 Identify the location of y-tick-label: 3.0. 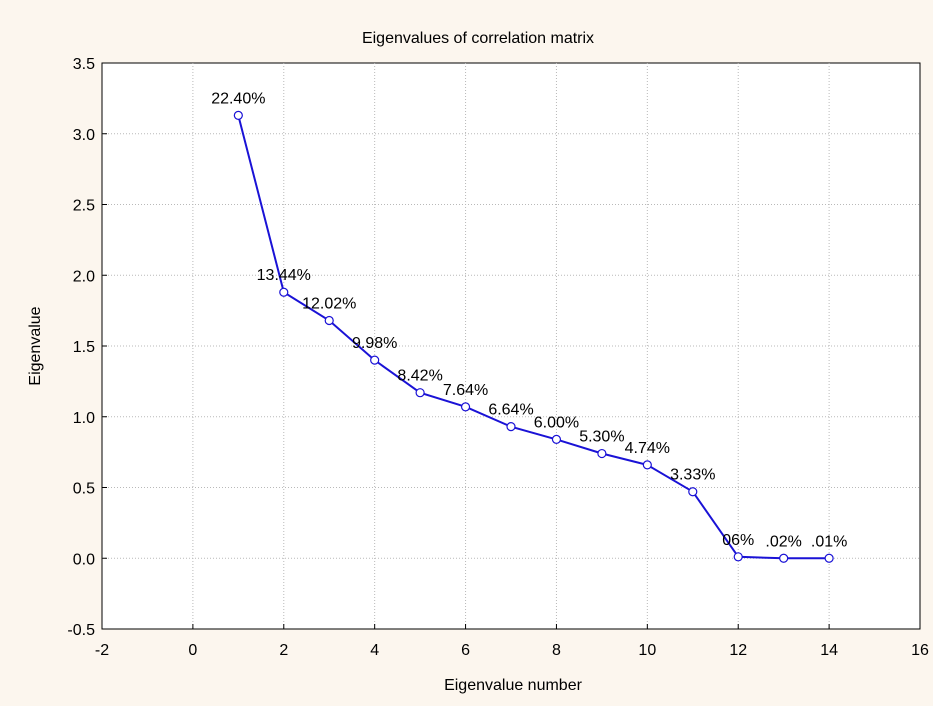
(84, 135).